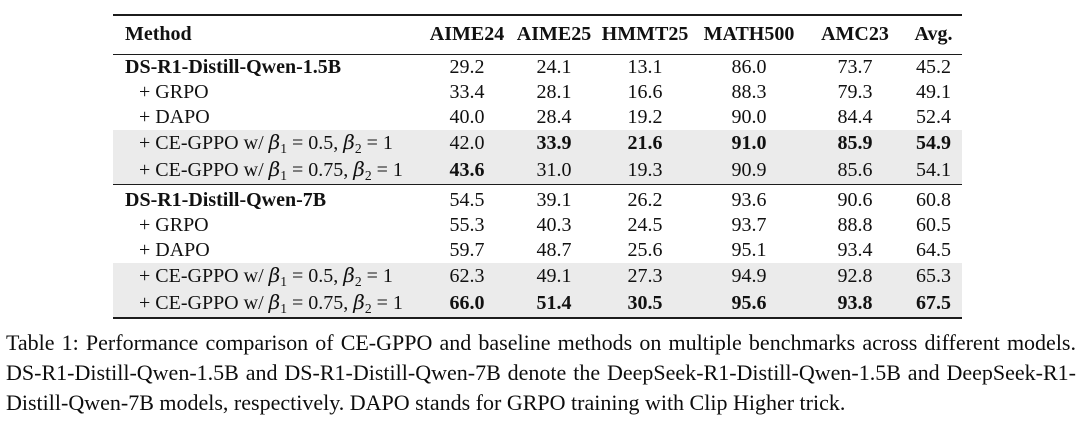 This screenshot has width=1080, height=425. I want to click on value-cell: 21.6, so click(645, 143).